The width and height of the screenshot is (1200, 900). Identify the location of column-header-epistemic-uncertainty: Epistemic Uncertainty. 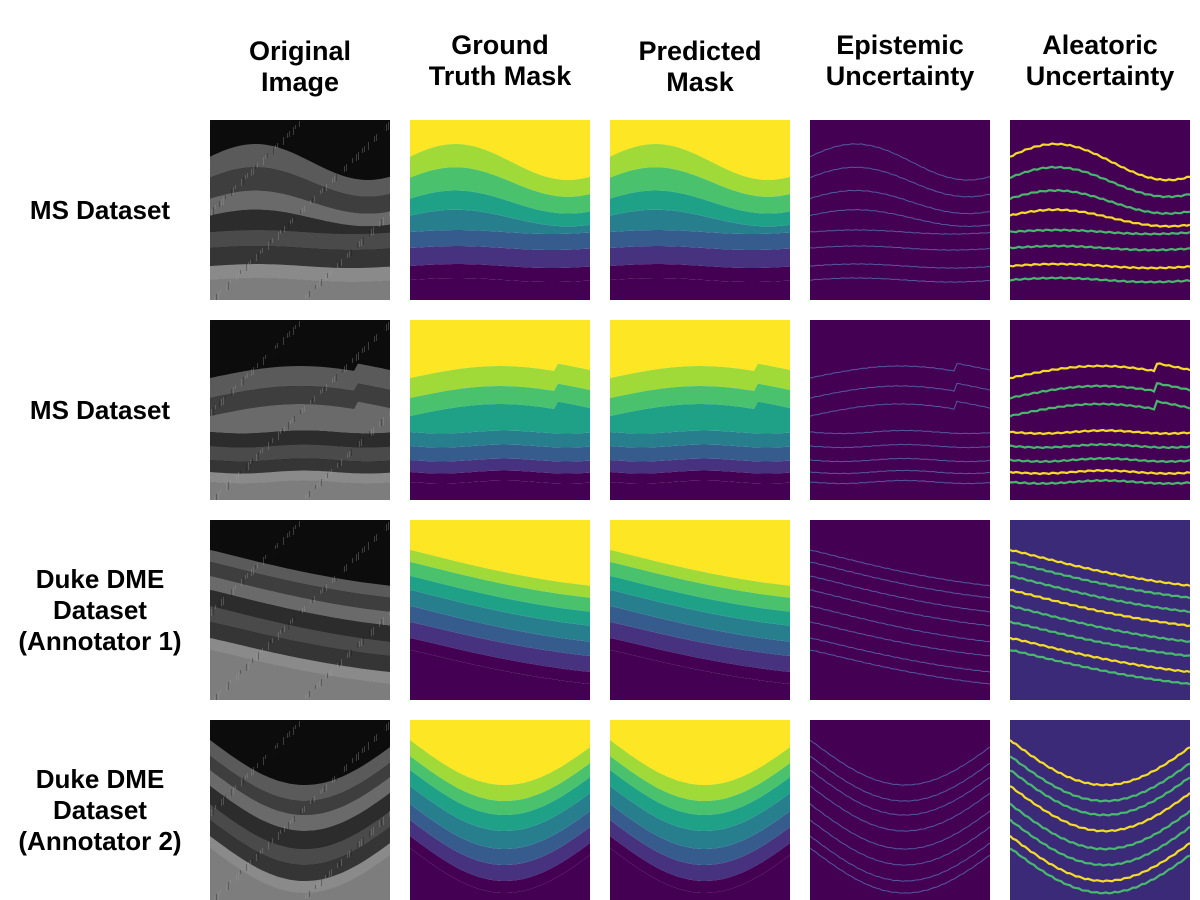
(900, 60).